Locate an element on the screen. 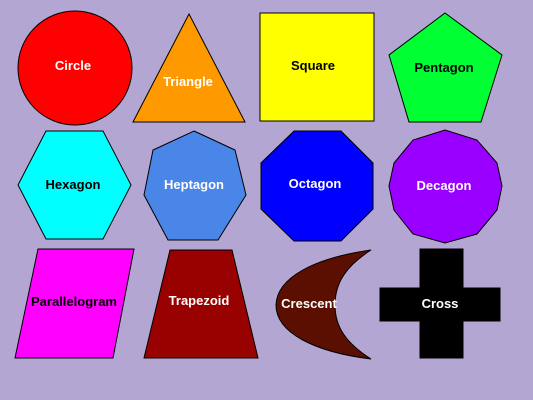 The width and height of the screenshot is (533, 400). octagon-label: Octagon is located at coordinates (315, 183).